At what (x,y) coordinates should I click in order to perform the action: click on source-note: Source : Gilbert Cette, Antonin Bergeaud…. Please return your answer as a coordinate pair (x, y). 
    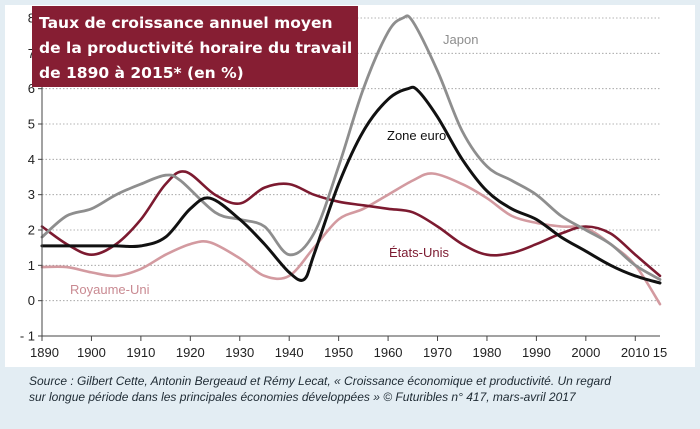
    Looking at the image, I should click on (354, 389).